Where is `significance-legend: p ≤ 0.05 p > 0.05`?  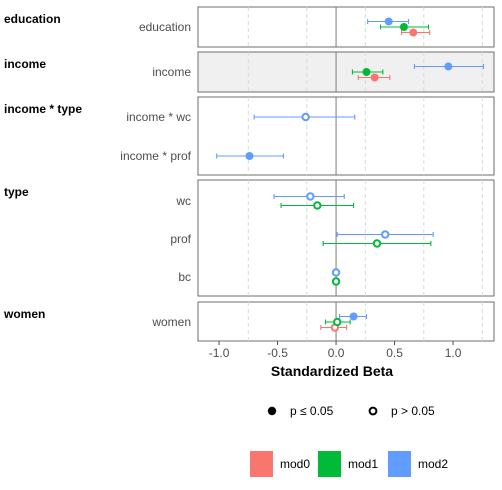
significance-legend: p ≤ 0.05 p > 0.05 is located at coordinates (351, 411).